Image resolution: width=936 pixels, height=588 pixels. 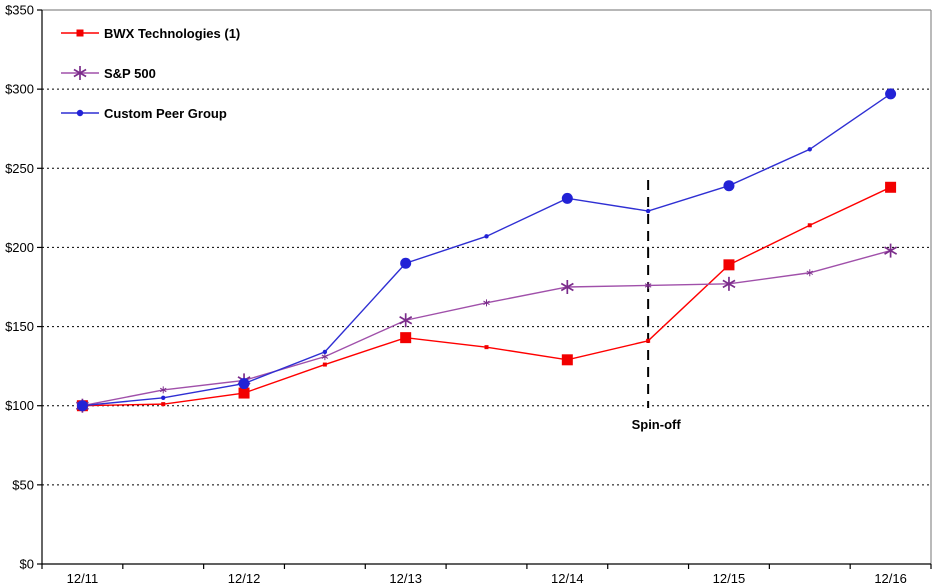 I want to click on legend-item-bwx-technologies: BWX Technologies (1), so click(x=150, y=33).